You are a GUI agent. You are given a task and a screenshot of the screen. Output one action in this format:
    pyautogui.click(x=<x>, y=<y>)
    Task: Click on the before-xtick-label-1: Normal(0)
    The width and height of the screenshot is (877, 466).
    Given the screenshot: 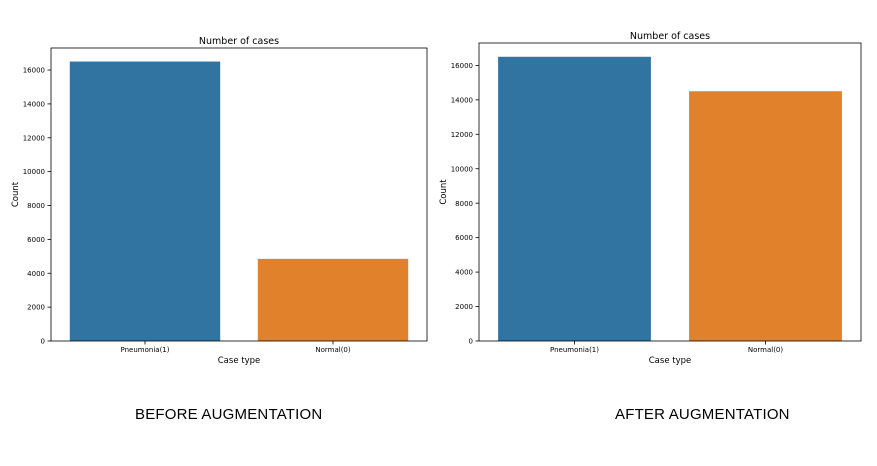 What is the action you would take?
    pyautogui.click(x=333, y=350)
    